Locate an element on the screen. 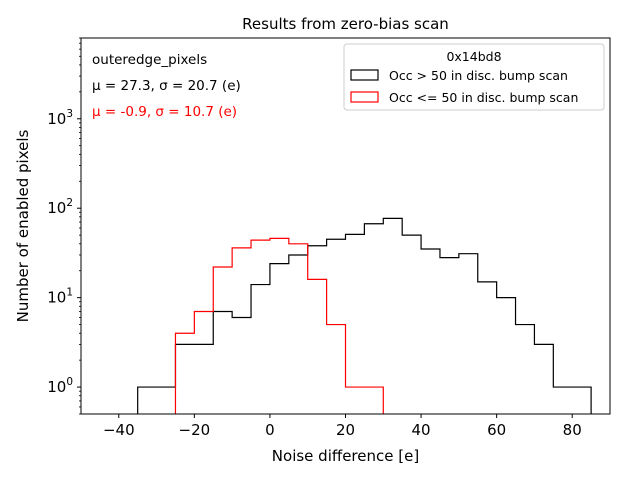 This screenshot has width=640, height=480. histogram-series-red is located at coordinates (279, 325).